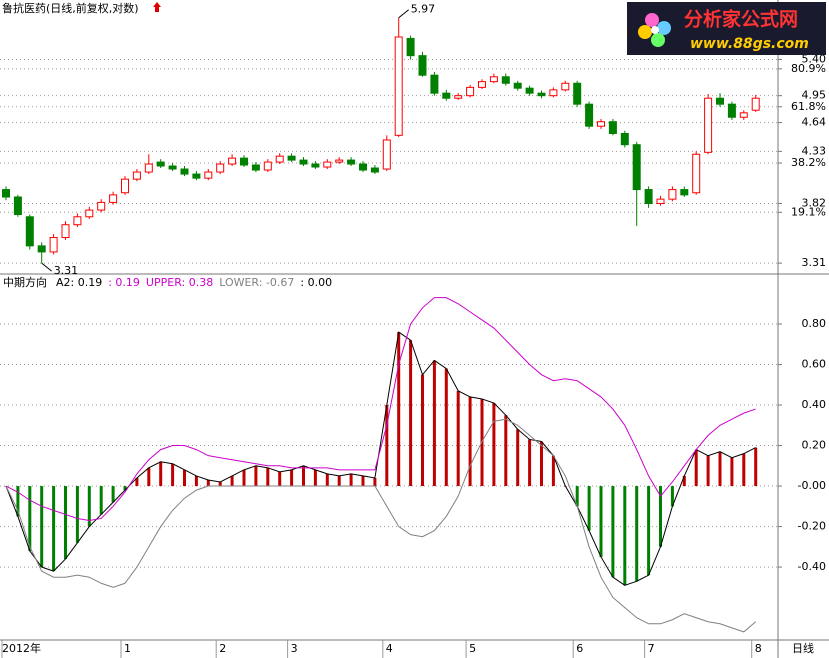 This screenshot has width=829, height=658. Describe the element at coordinates (812, 566) in the screenshot. I see `y-tick-label: -0.40` at that location.